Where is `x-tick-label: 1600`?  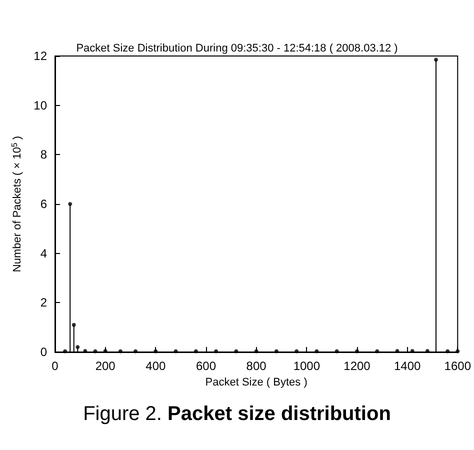 x-tick-label: 1600 is located at coordinates (458, 366).